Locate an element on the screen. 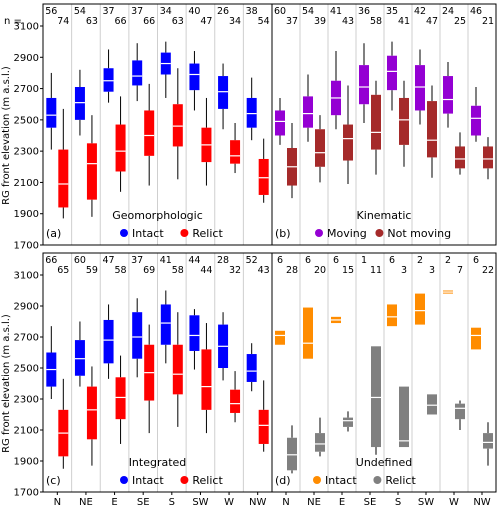 The height and width of the screenshot is (506, 500). n-label: 69 is located at coordinates (149, 270).